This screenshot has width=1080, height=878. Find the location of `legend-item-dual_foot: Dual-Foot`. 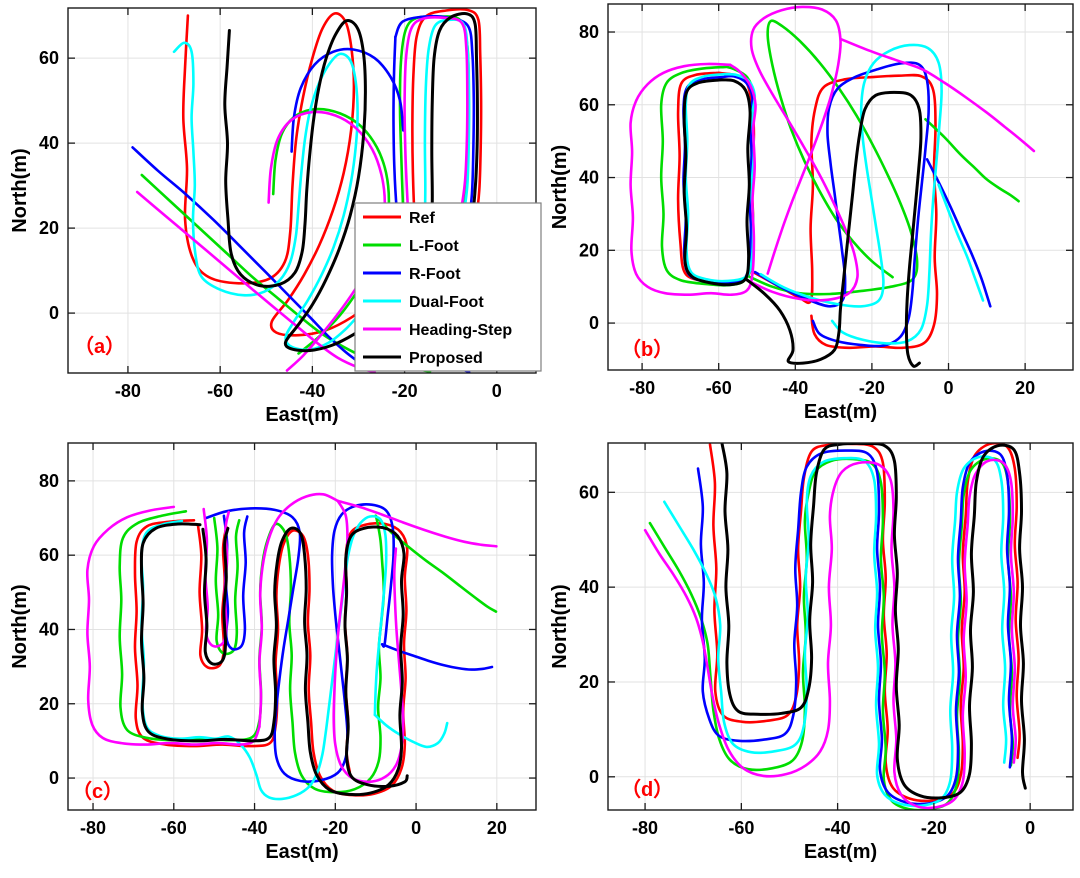

legend-item-dual_foot: Dual-Foot is located at coordinates (423, 302).